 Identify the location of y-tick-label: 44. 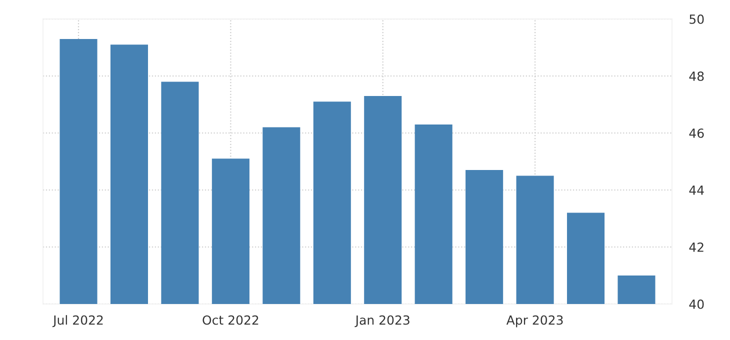
(696, 190).